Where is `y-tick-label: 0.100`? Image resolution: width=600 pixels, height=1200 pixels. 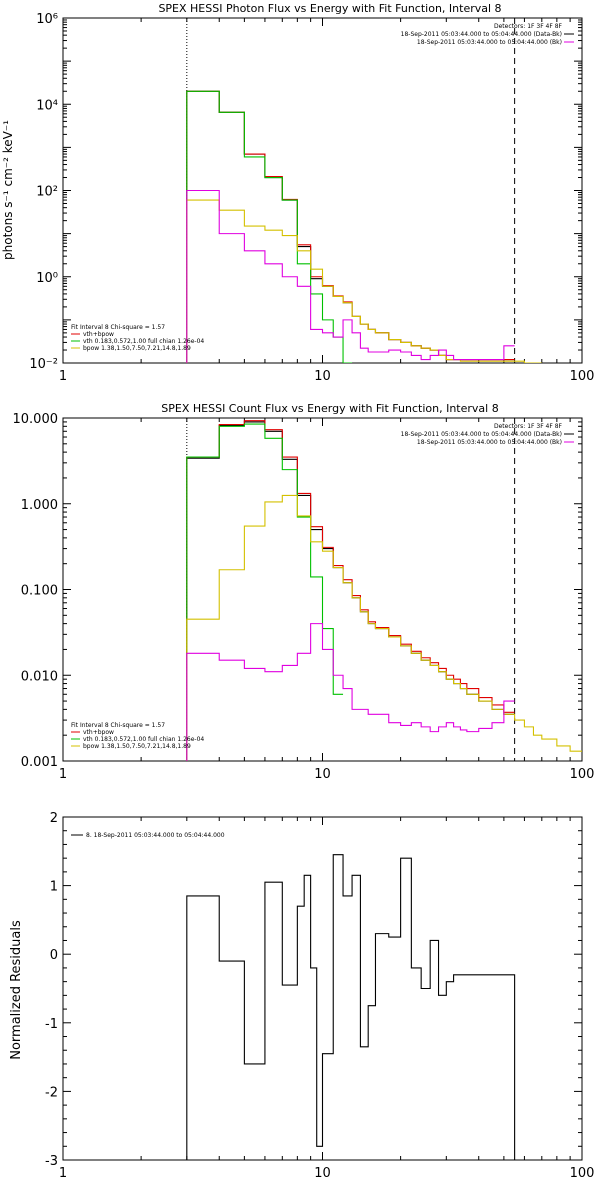 y-tick-label: 0.100 is located at coordinates (39, 591).